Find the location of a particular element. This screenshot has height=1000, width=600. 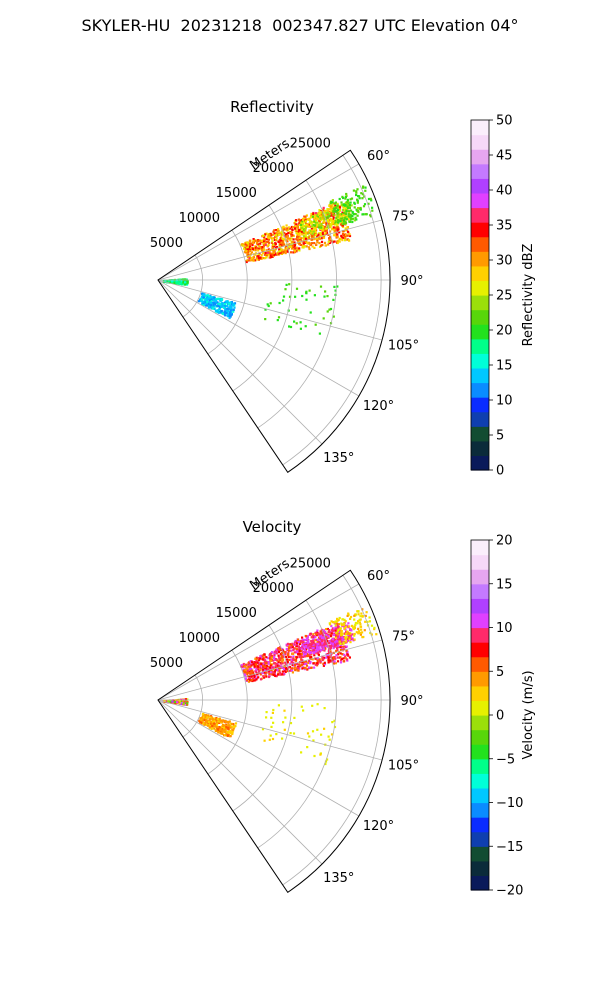

echo-layer is located at coordinates (270, 687).